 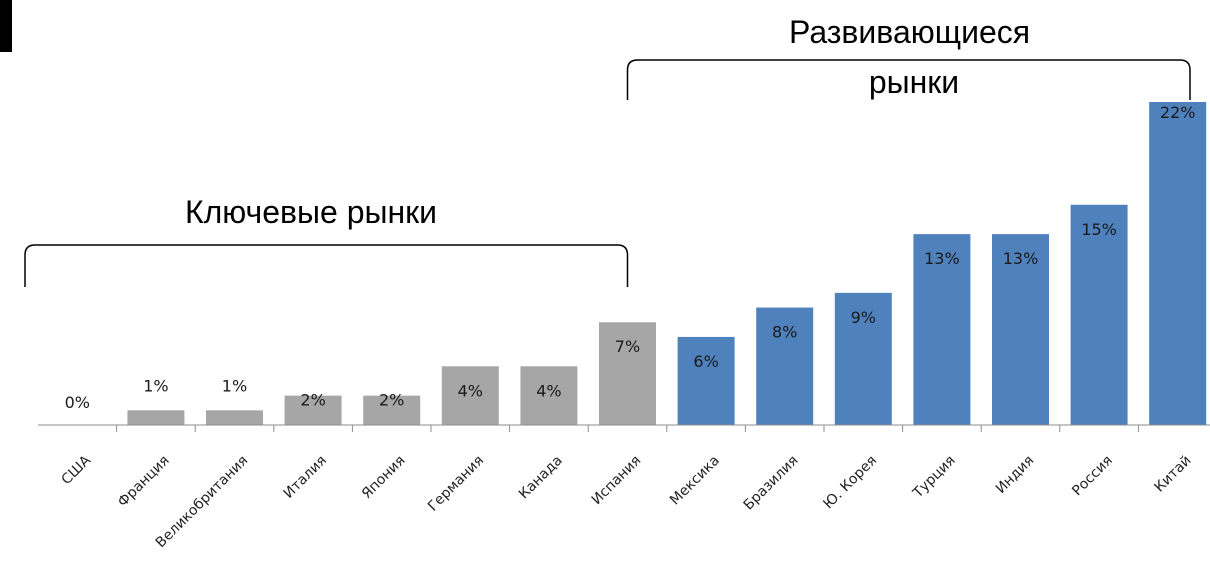 What do you see at coordinates (456, 484) in the screenshot?
I see `tick-label: Германия` at bounding box center [456, 484].